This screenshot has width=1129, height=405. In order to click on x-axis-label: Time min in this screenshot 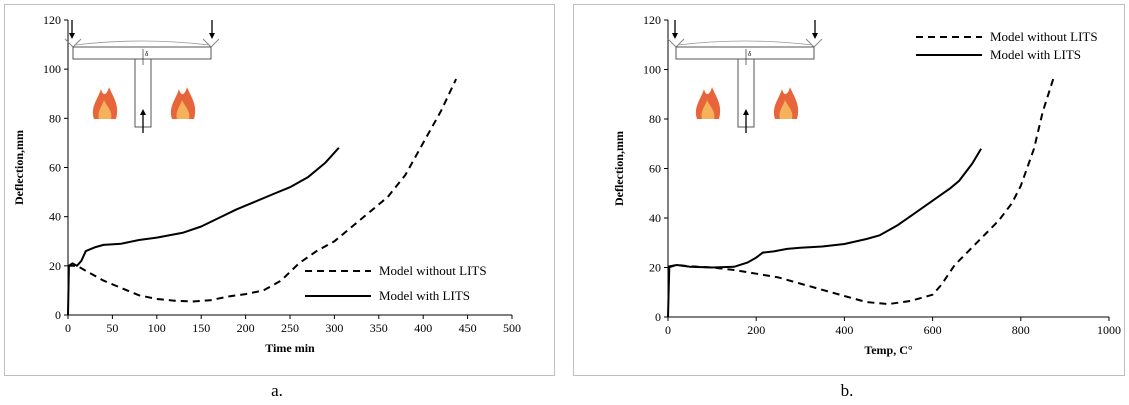, I will do `click(290, 348)`.